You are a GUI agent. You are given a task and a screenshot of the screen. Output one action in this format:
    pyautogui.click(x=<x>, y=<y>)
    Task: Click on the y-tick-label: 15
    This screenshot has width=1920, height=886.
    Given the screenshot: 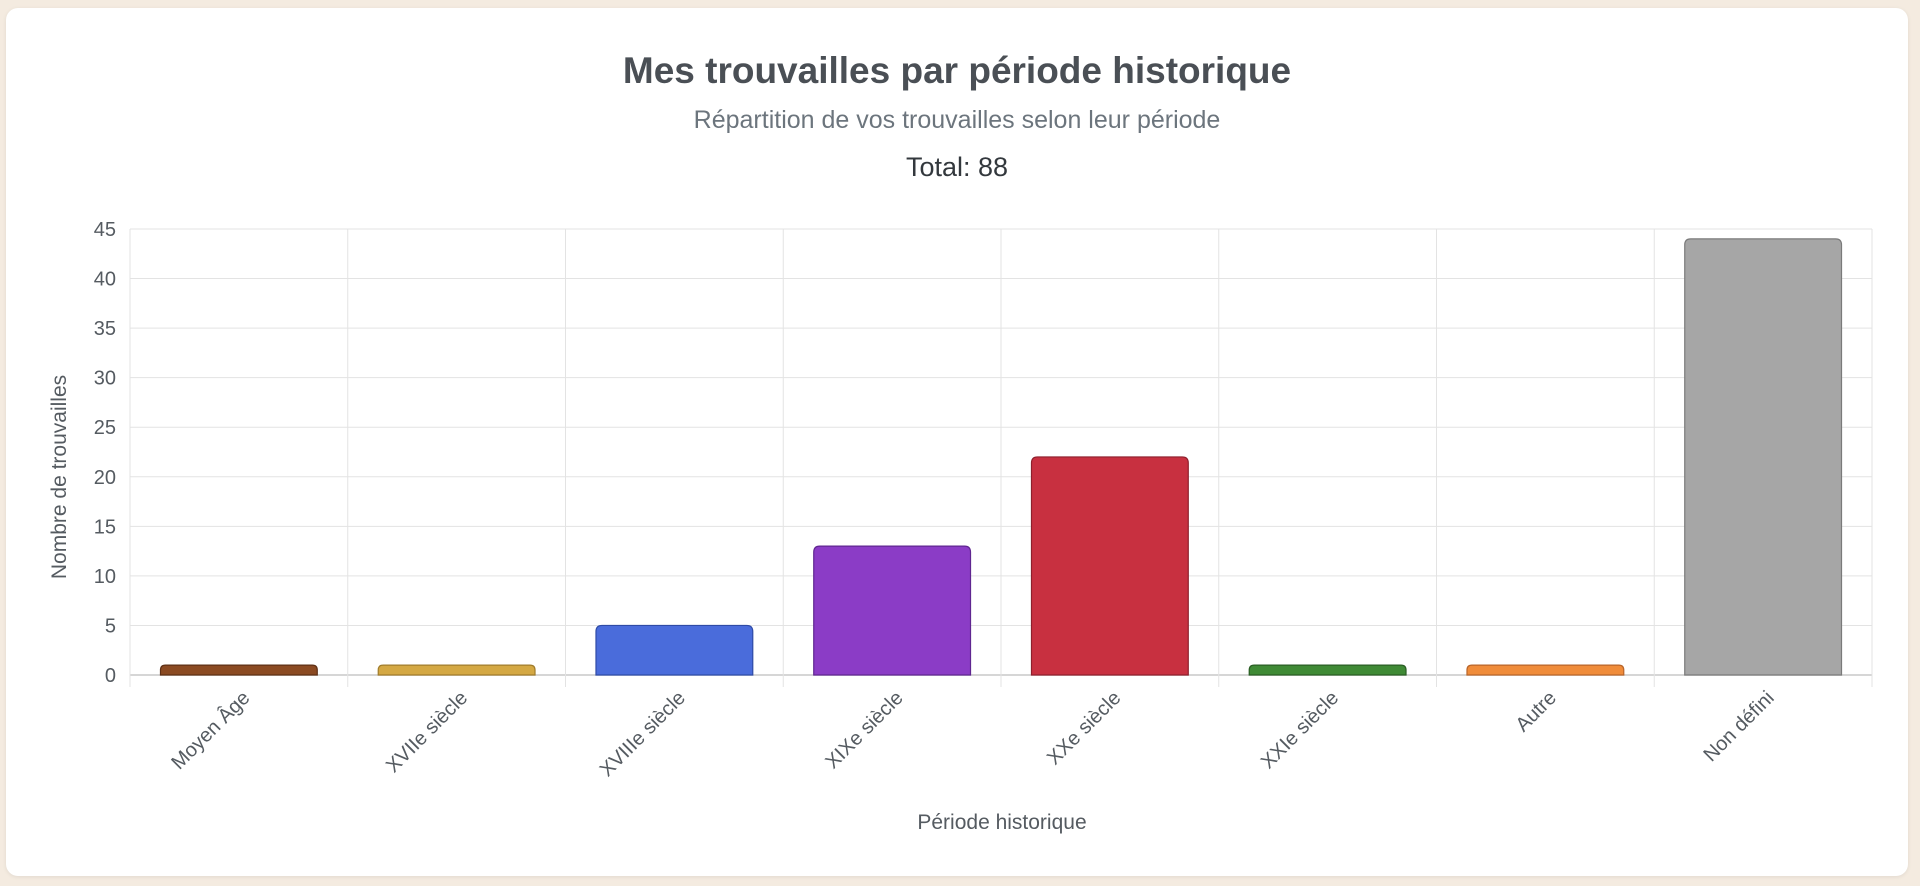 What is the action you would take?
    pyautogui.click(x=105, y=527)
    